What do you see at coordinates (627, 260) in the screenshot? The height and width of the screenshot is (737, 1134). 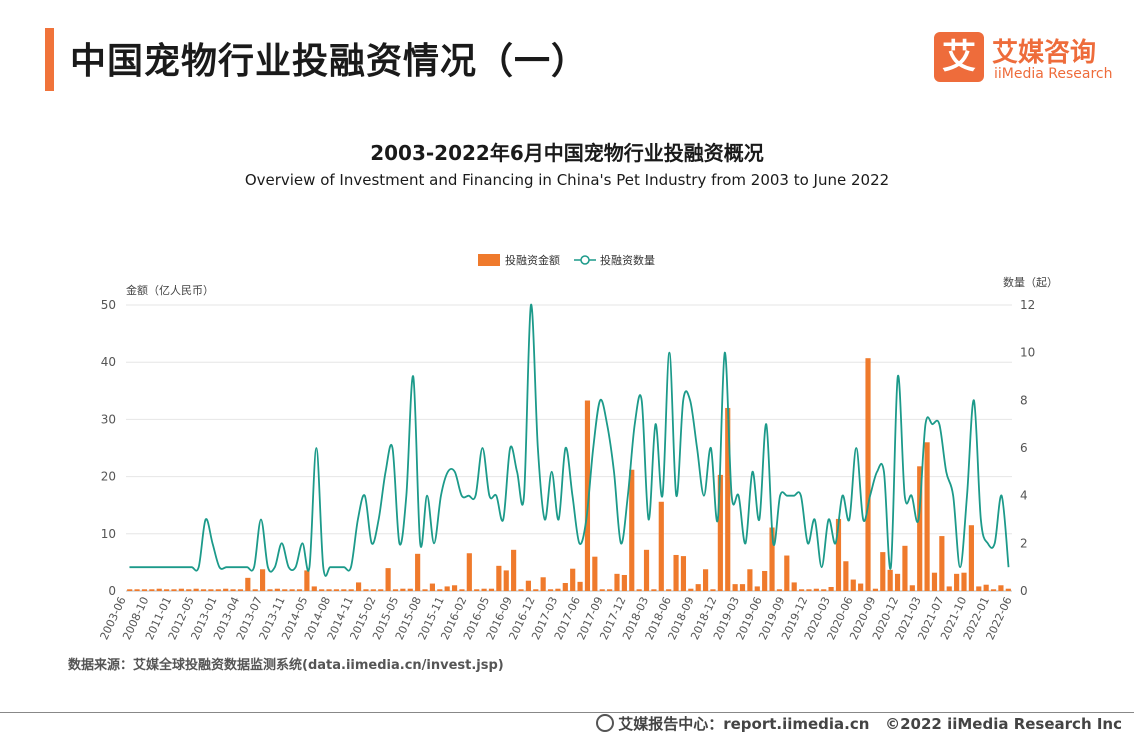 I see `legend-line-label: 投融资数量` at bounding box center [627, 260].